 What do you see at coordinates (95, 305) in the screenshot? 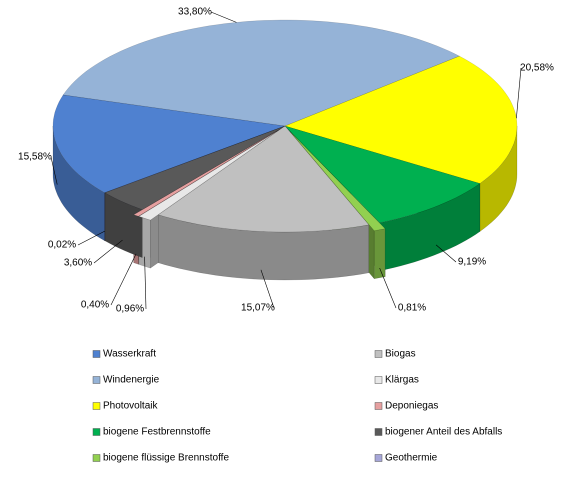
I see `data-label: 0,40%` at bounding box center [95, 305].